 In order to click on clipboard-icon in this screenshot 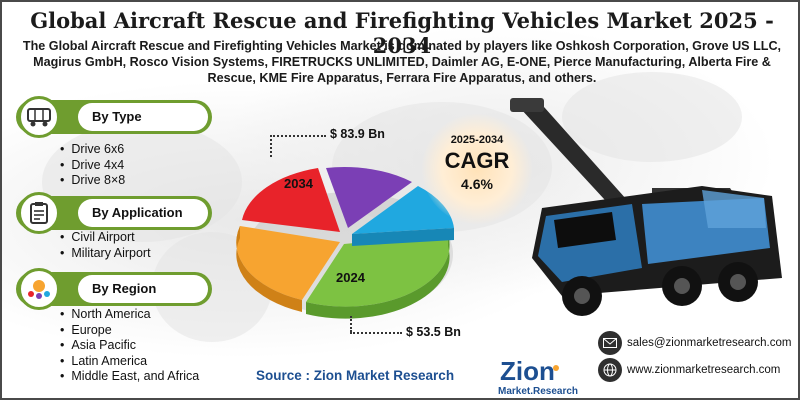, I will do `click(39, 213)`.